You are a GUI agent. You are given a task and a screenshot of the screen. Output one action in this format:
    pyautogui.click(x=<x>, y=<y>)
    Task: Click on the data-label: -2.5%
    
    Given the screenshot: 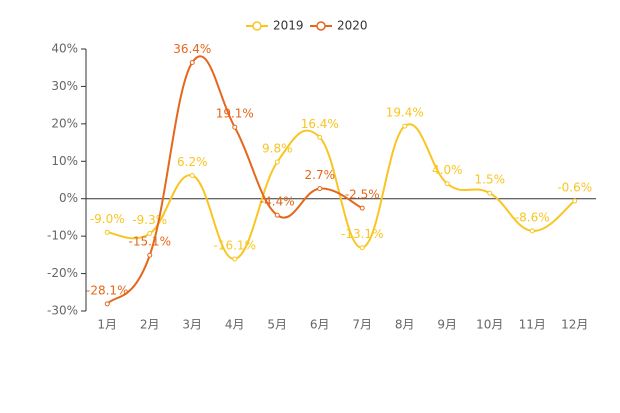 What is the action you would take?
    pyautogui.click(x=362, y=195)
    